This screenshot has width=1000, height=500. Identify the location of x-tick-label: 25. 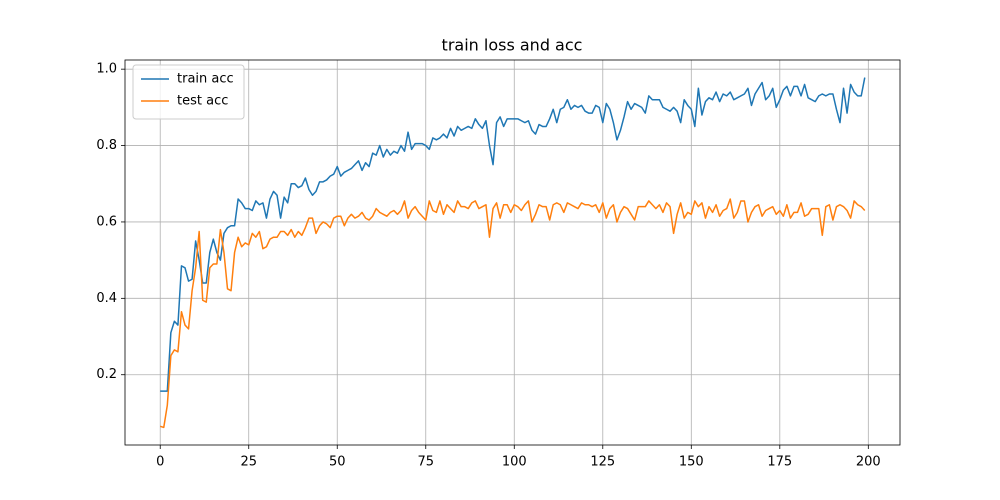
(248, 462).